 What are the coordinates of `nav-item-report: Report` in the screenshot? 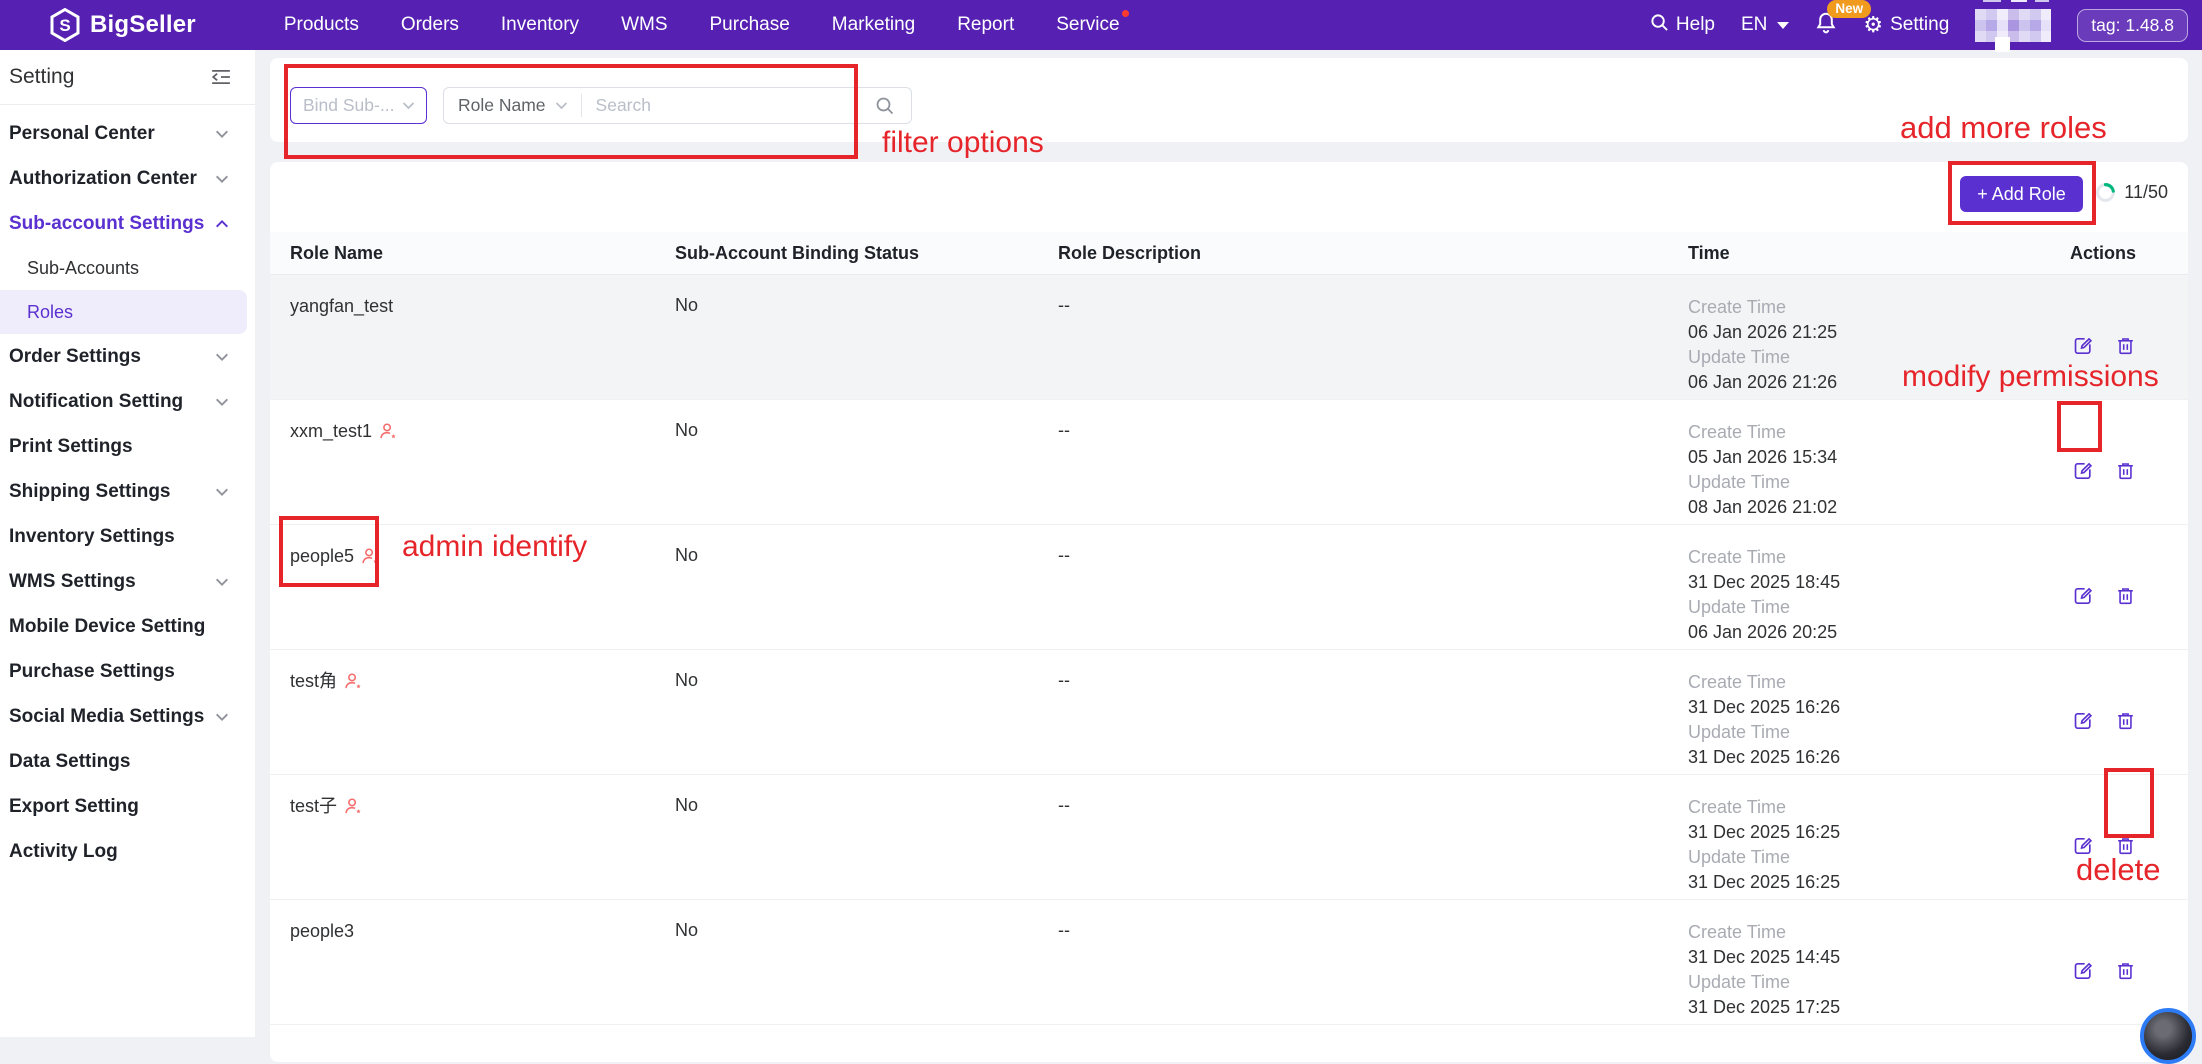 It's located at (985, 25).